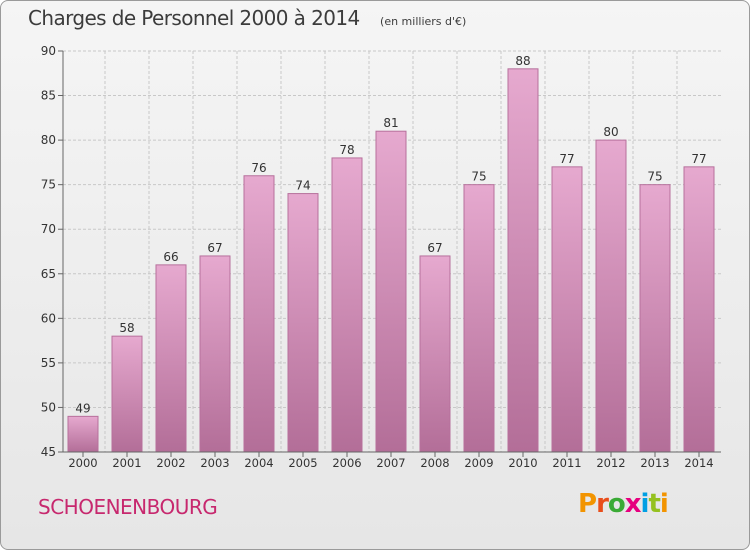  What do you see at coordinates (566, 463) in the screenshot?
I see `x-tick-label: 2011` at bounding box center [566, 463].